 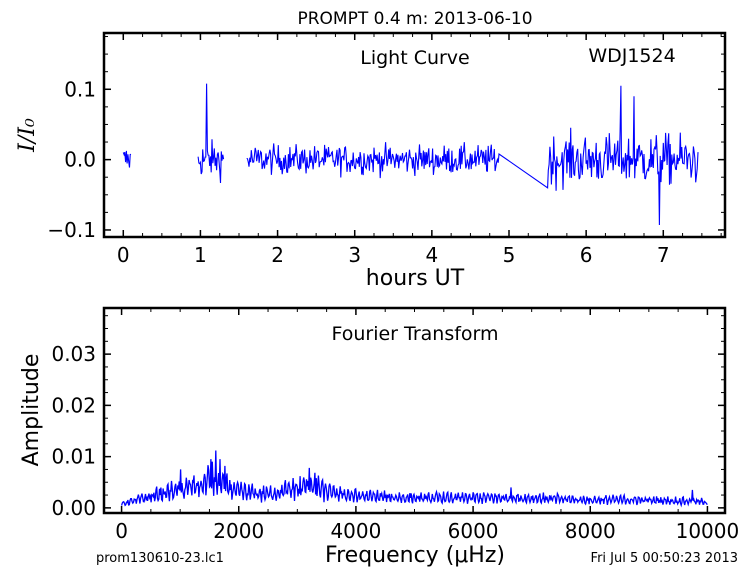 What do you see at coordinates (631, 56) in the screenshot?
I see `star-name-label: WDJ1524` at bounding box center [631, 56].